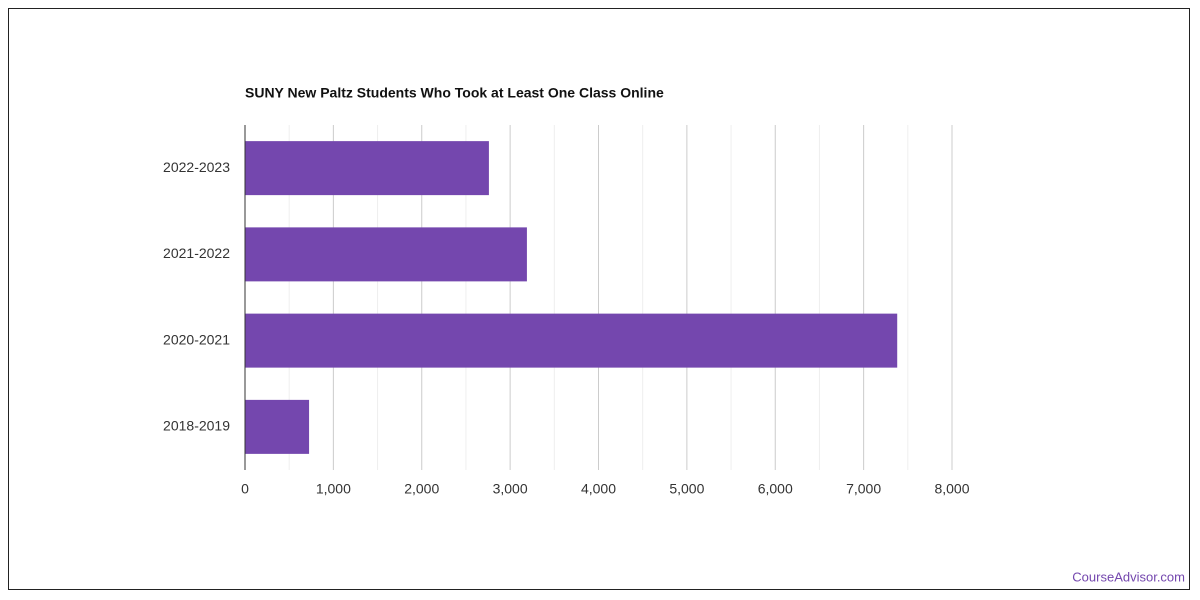  Describe the element at coordinates (775, 489) in the screenshot. I see `x-tick-label: 6,000` at that location.